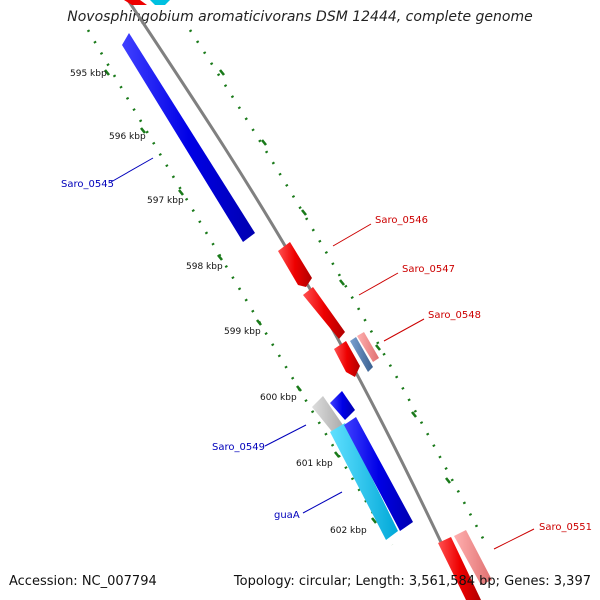  I want to click on gene-saro-0551-b, so click(473, 557).